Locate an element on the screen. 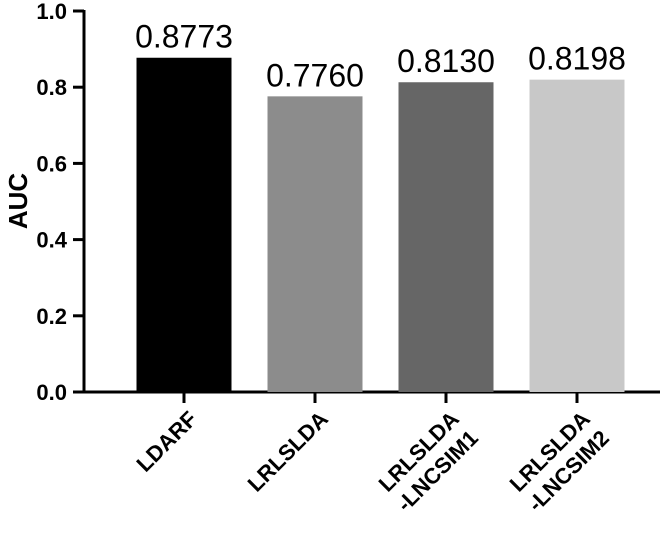  y-tick-label: 0.0 is located at coordinates (51, 392).